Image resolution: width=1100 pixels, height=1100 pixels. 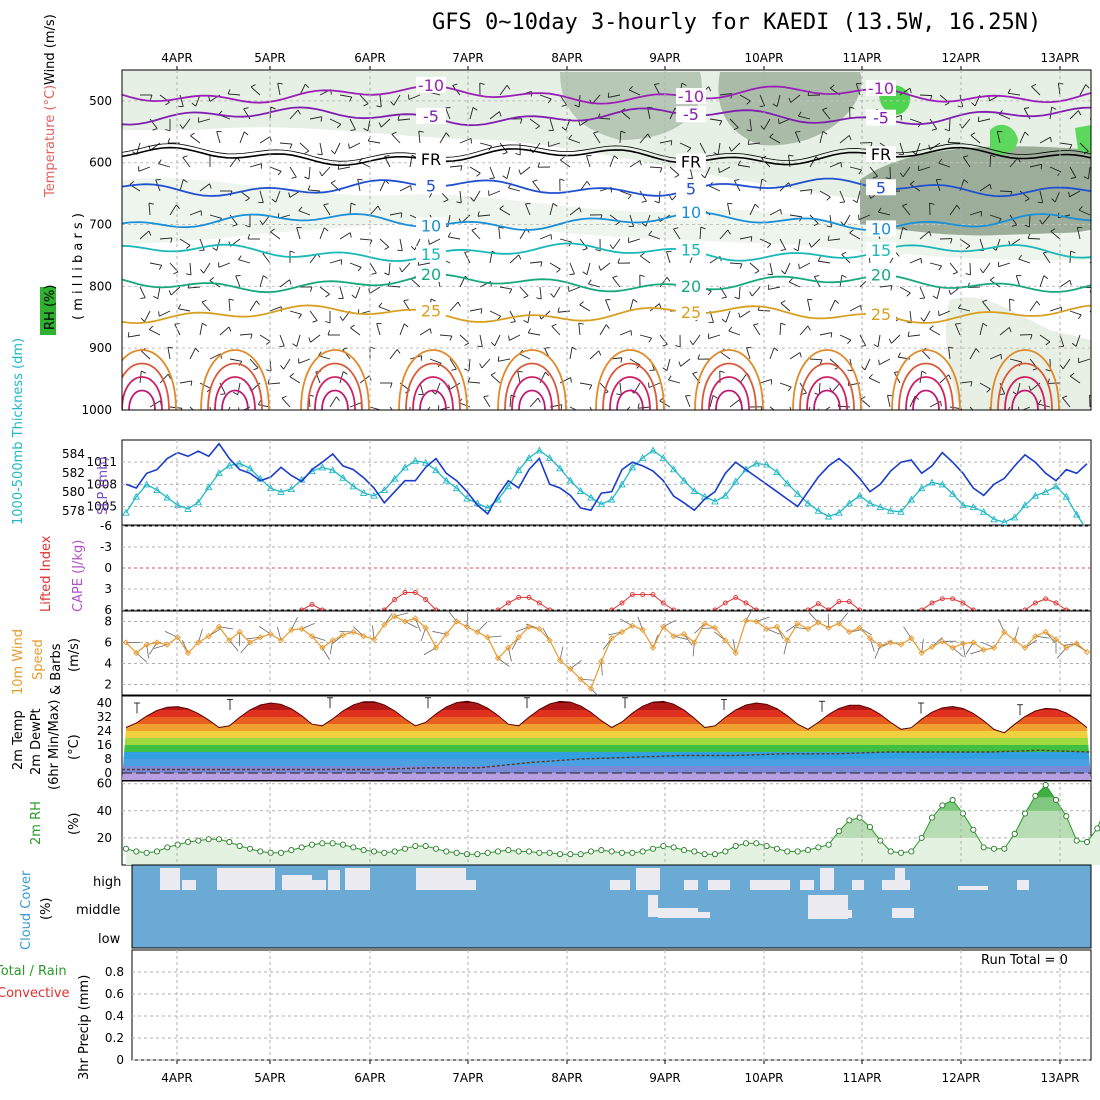 What do you see at coordinates (960, 1078) in the screenshot?
I see `date-label-bottom-8: 12APR` at bounding box center [960, 1078].